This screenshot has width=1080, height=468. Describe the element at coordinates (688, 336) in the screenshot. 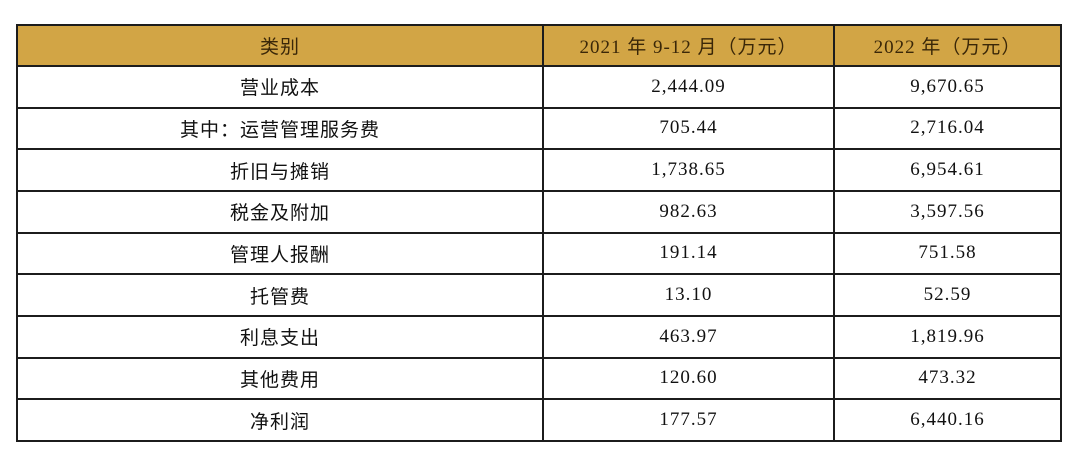

I see `value-2021: 463.97` at that location.